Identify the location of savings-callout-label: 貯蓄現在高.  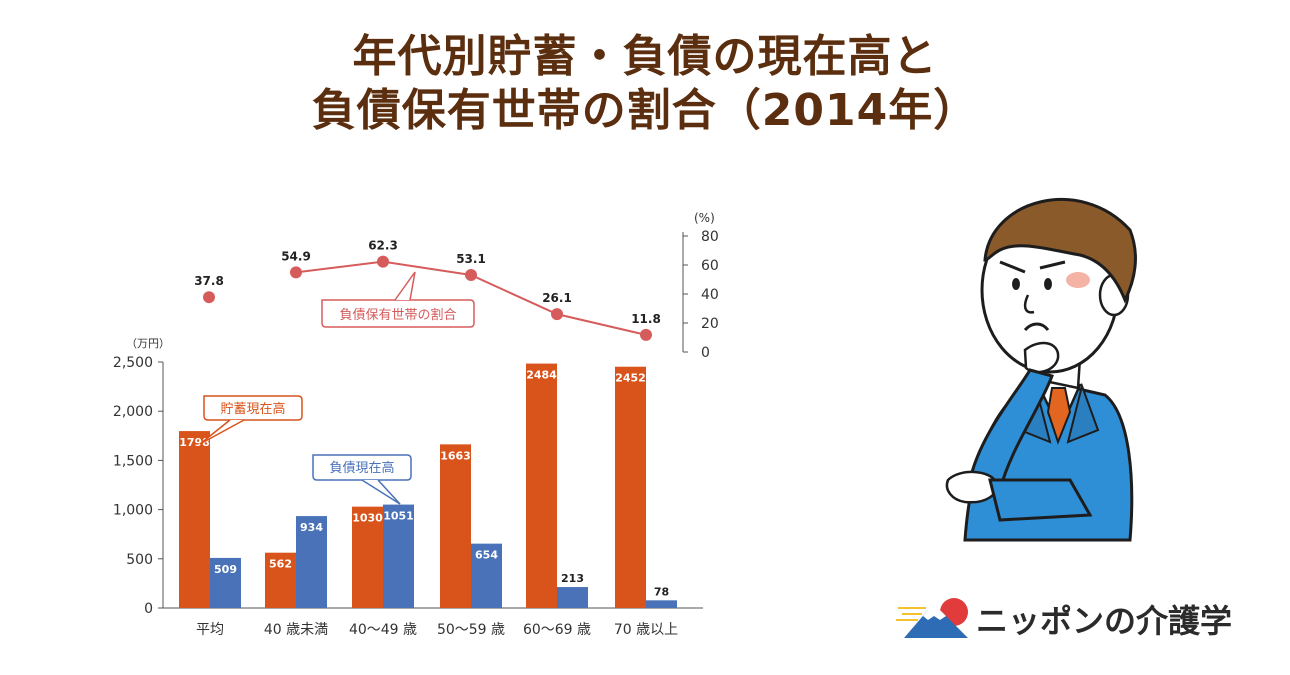
(252, 409).